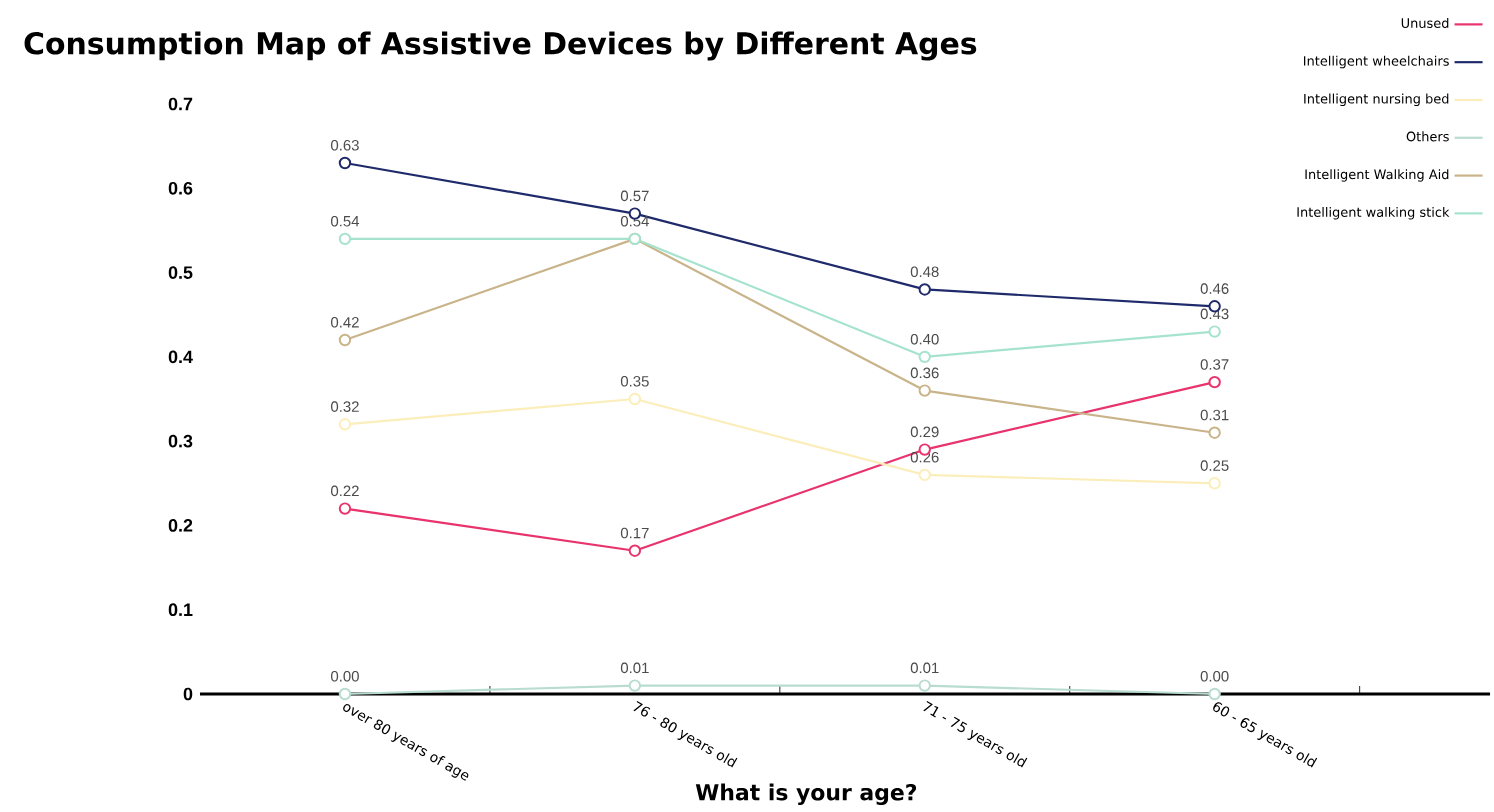  I want to click on y-tick-label: 0.2, so click(180, 525).